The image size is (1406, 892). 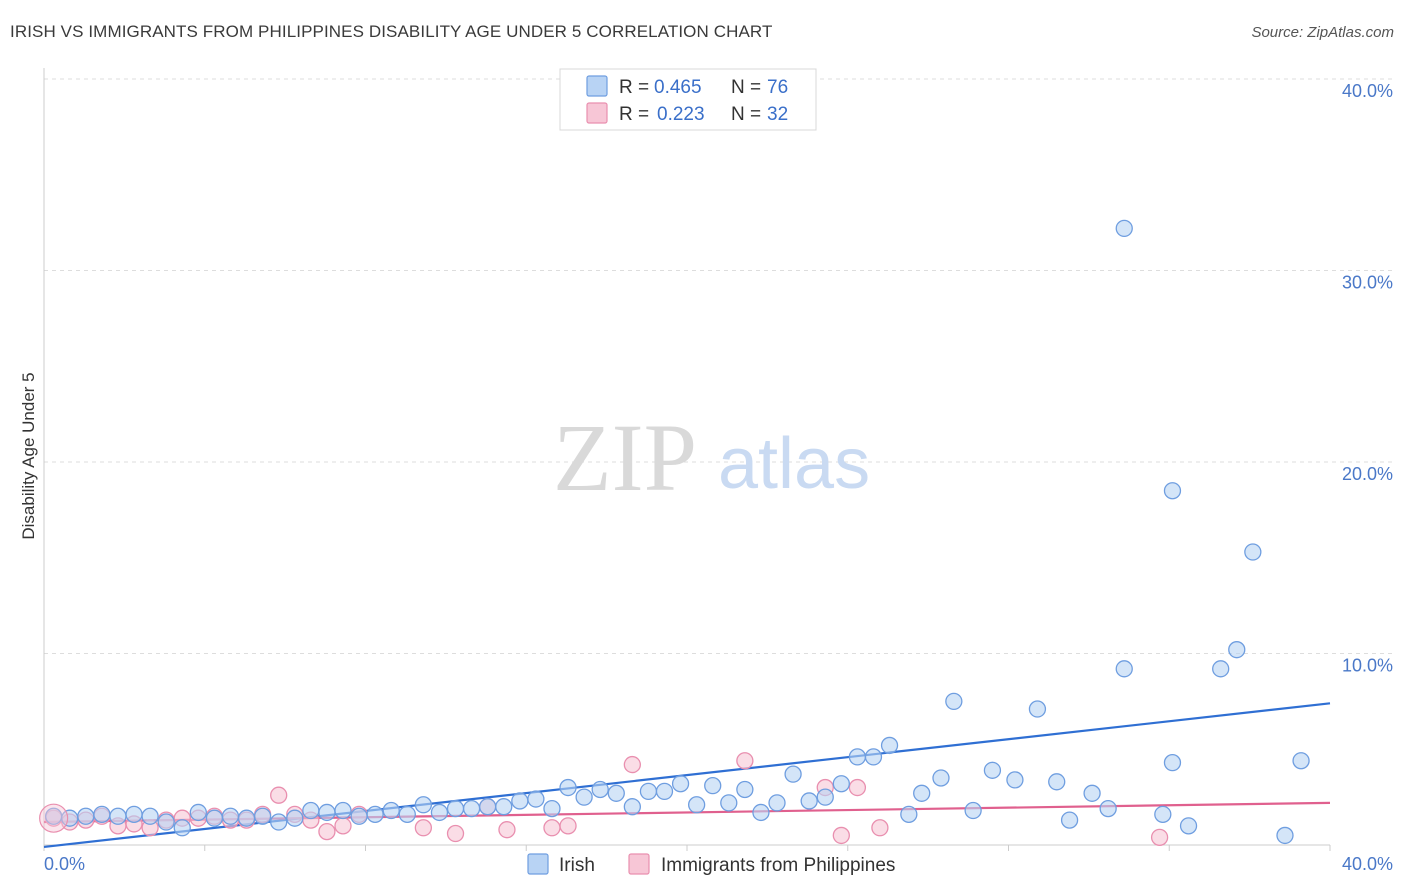 I want to click on top-legend: R = 0.465 N = 76 R = 0.223 N = 32, so click(x=688, y=99).